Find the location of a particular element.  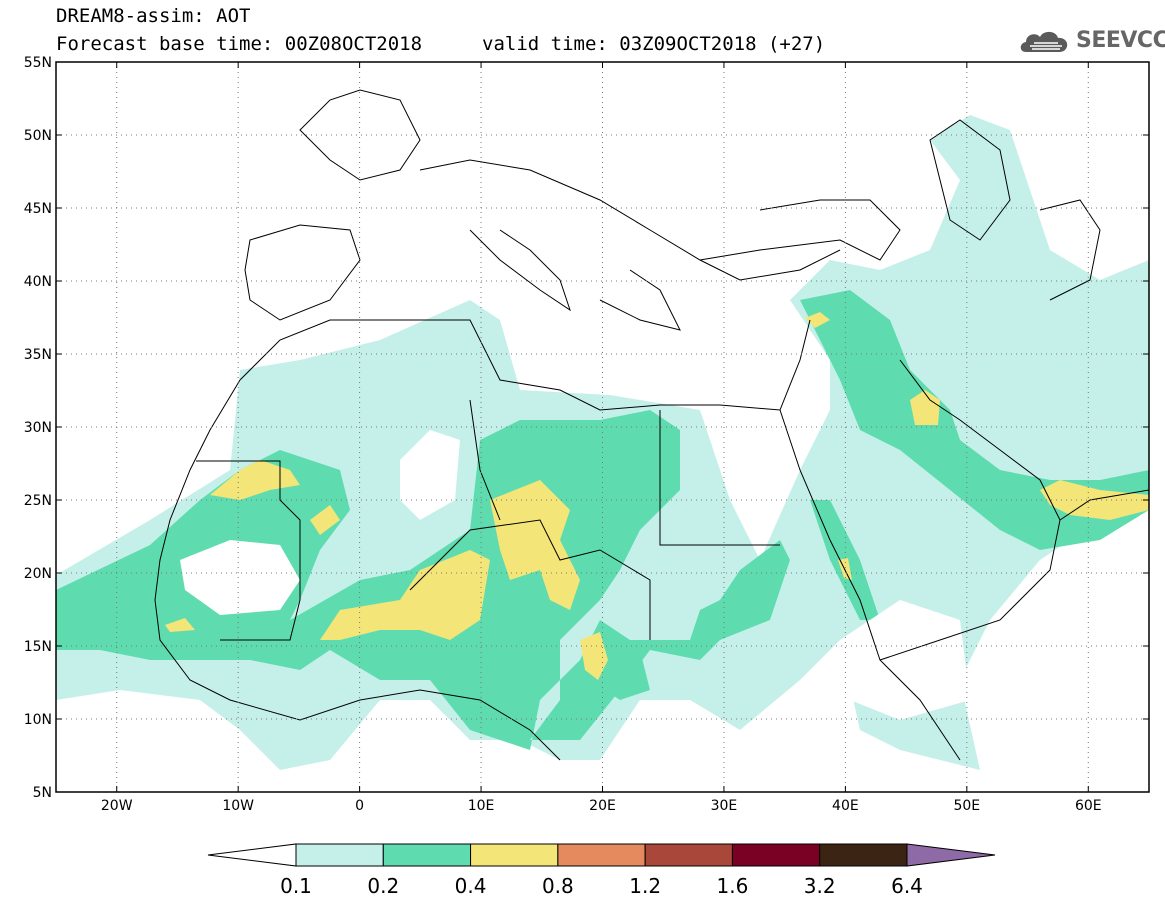

lon-label: 60E is located at coordinates (1088, 806).